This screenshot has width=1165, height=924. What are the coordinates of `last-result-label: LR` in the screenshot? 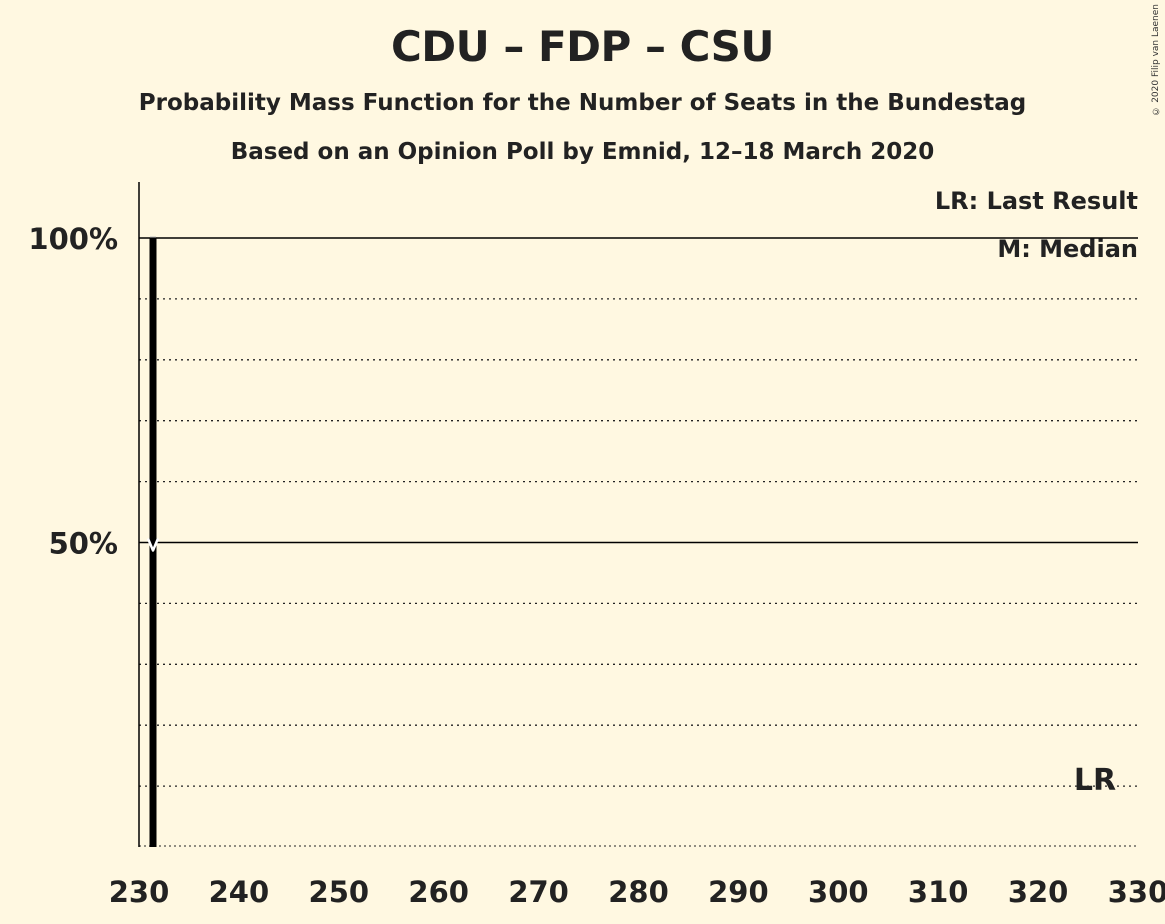 It's located at (1095, 780).